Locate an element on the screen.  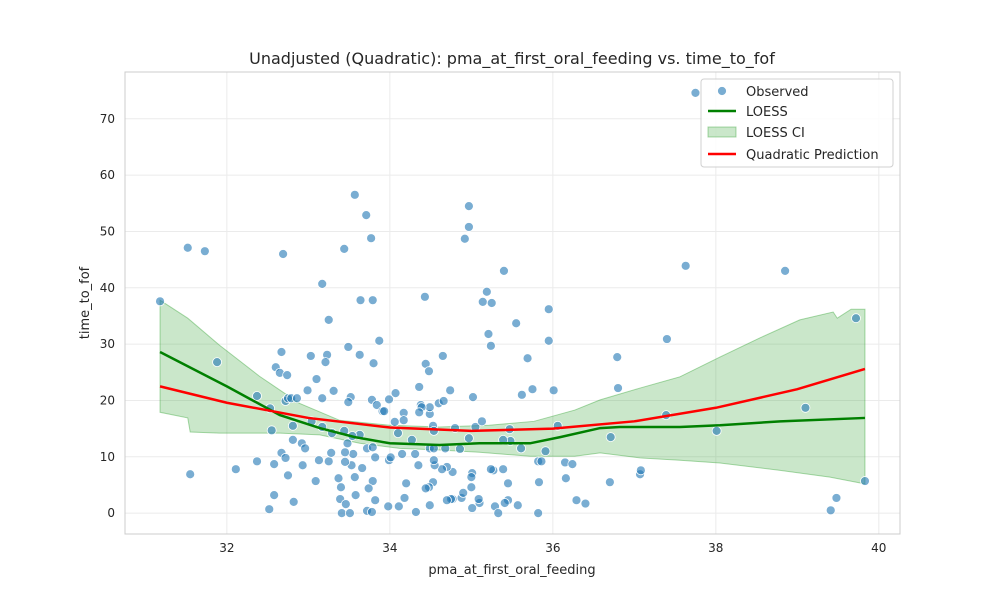
y-tick-label: 0 is located at coordinates (111, 513).